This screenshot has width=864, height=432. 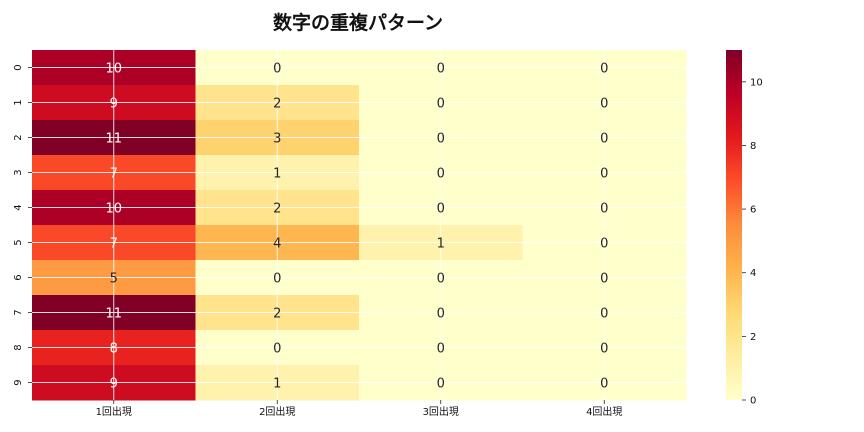 What do you see at coordinates (22, 225) in the screenshot?
I see `y-axis-ticks: 0 1 2 3 4 5 6 7 8 9` at bounding box center [22, 225].